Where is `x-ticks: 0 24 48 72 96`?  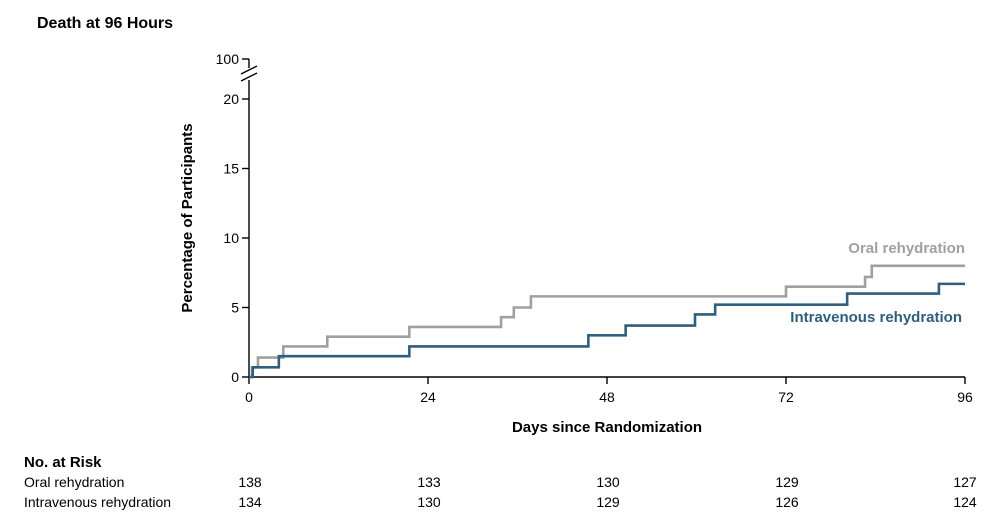 x-ticks: 0 24 48 72 96 is located at coordinates (609, 391).